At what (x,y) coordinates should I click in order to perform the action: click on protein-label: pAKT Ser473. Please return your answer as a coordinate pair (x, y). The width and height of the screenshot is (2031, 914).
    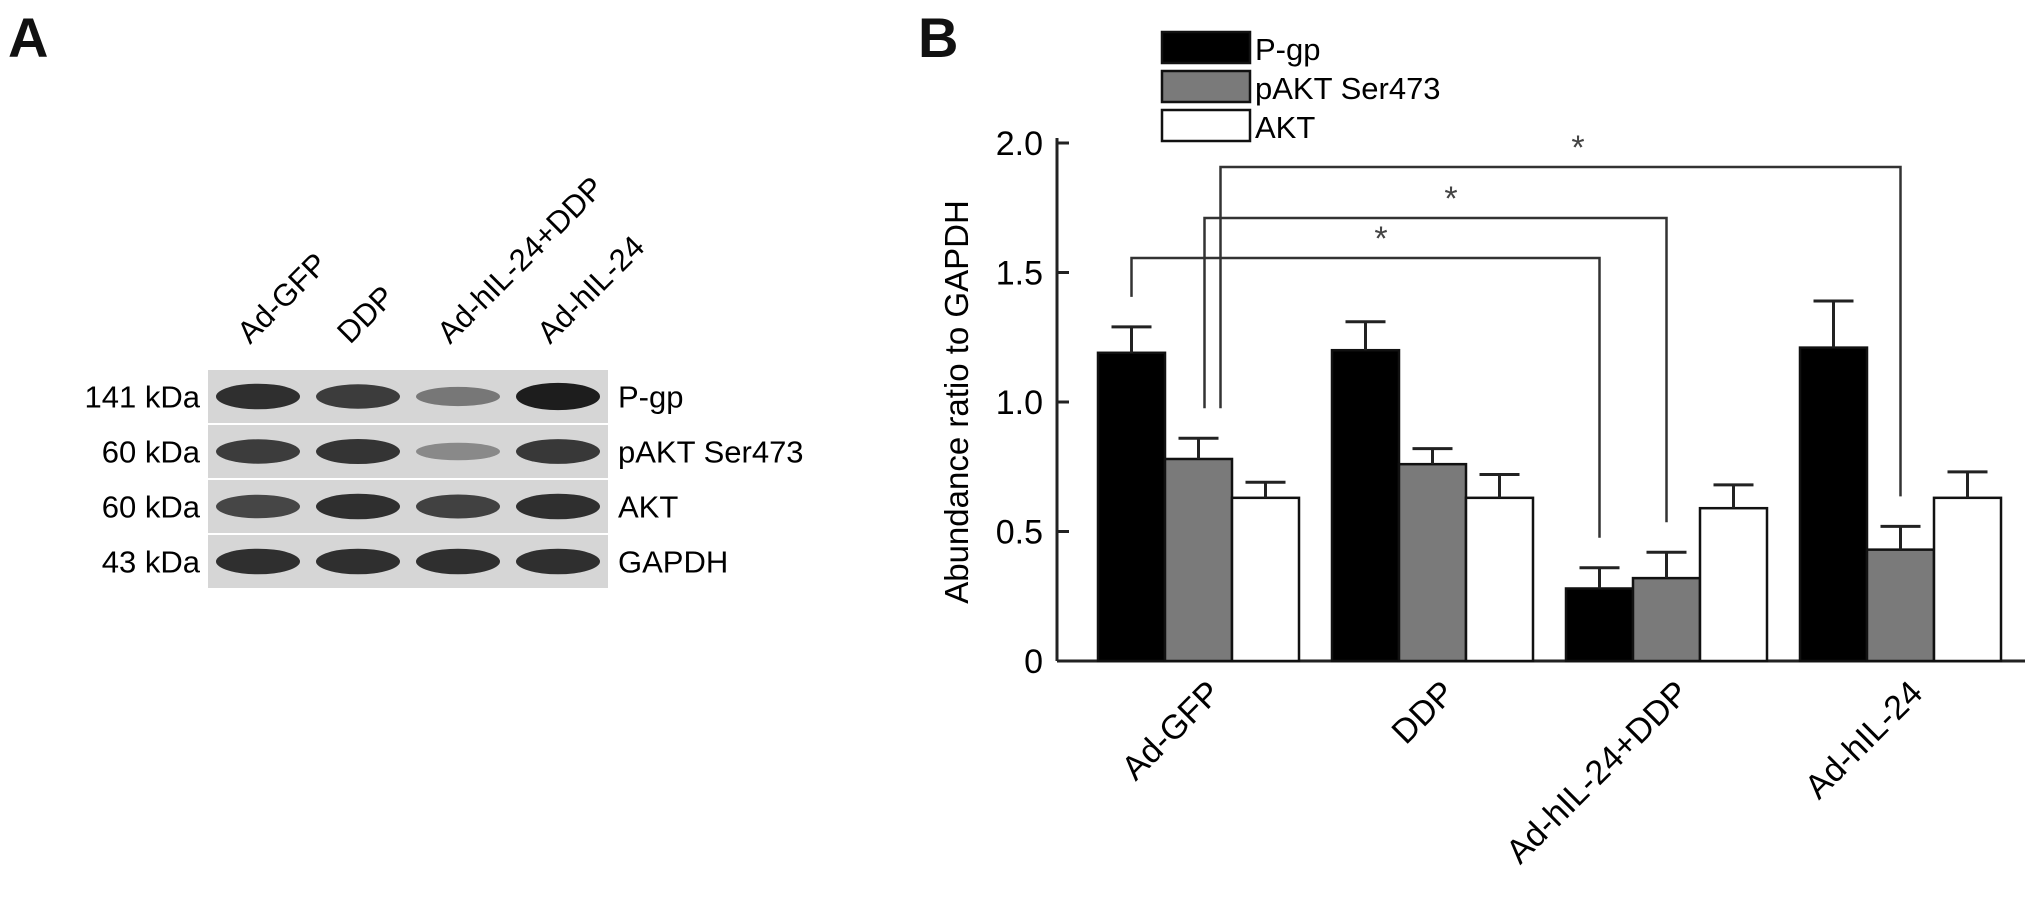
    Looking at the image, I should click on (711, 452).